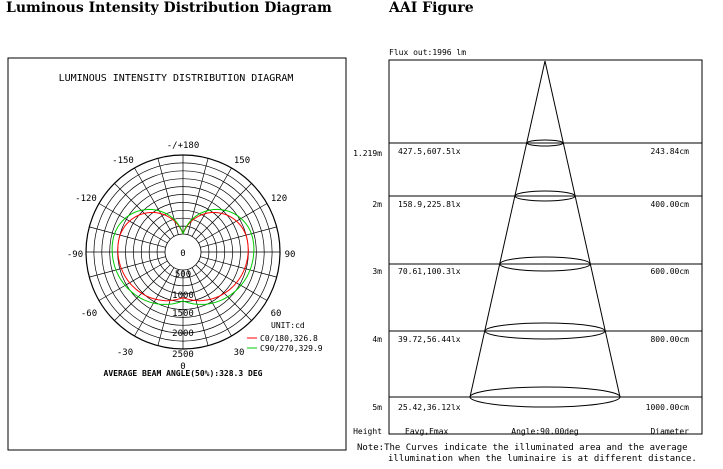 The image size is (723, 469). I want to click on angle-label-120: 120, so click(279, 199).